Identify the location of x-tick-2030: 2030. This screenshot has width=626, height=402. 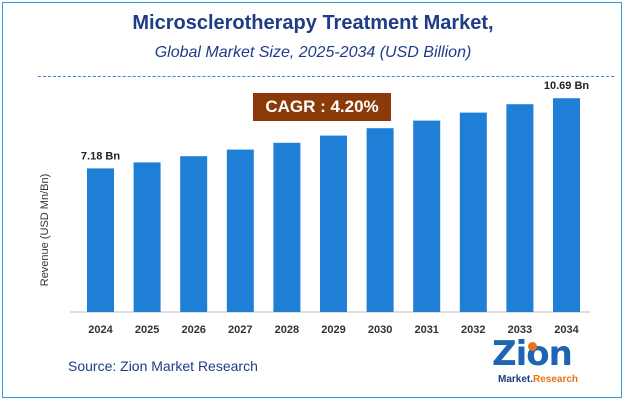
(380, 330).